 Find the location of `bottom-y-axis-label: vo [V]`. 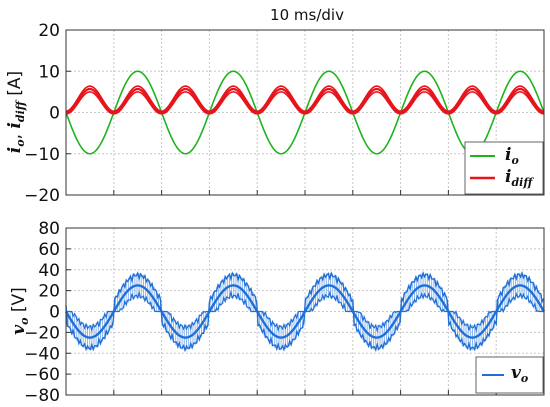

bottom-y-axis-label: vo [V] is located at coordinates (20, 311).